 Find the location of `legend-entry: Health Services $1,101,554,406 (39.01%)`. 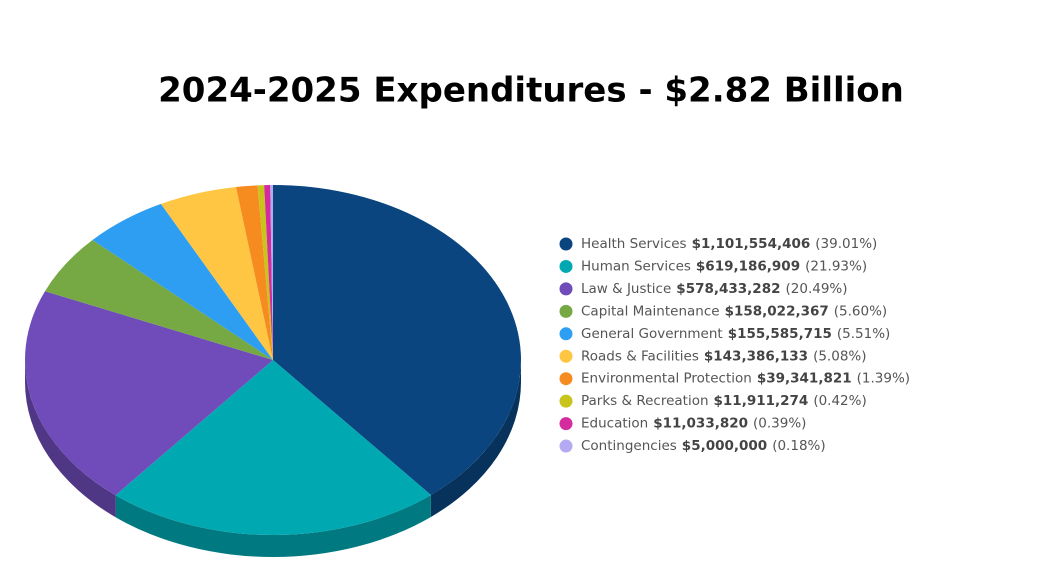

legend-entry: Health Services $1,101,554,406 (39.01%) is located at coordinates (729, 244).